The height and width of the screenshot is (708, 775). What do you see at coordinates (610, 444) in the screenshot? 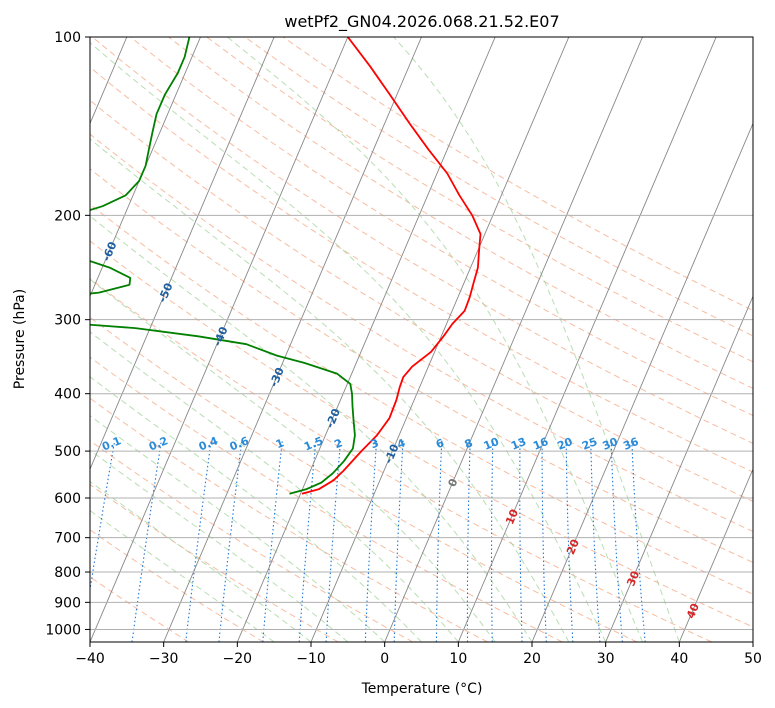
I see `mixing-ratio-label: 30` at bounding box center [610, 444].